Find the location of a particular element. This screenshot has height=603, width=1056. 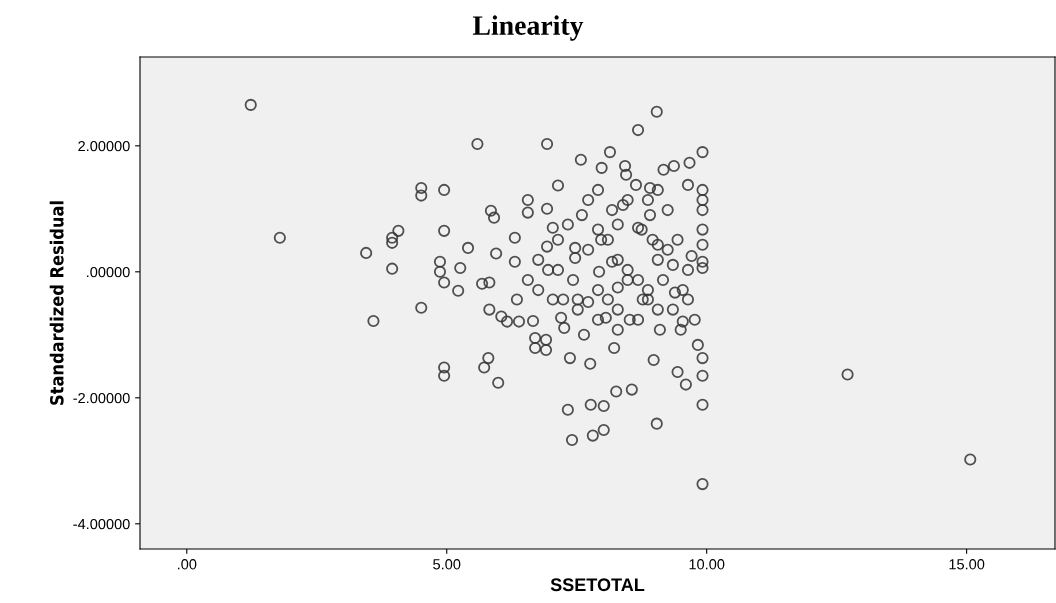

x-tick-label: 15.00 is located at coordinates (967, 564).